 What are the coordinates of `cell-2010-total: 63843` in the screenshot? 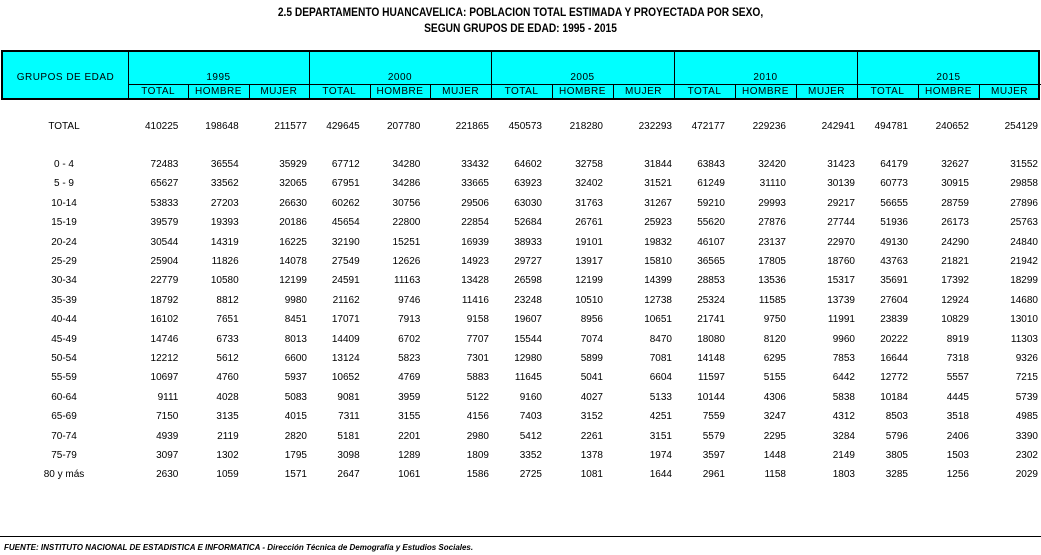 It's located at (711, 164).